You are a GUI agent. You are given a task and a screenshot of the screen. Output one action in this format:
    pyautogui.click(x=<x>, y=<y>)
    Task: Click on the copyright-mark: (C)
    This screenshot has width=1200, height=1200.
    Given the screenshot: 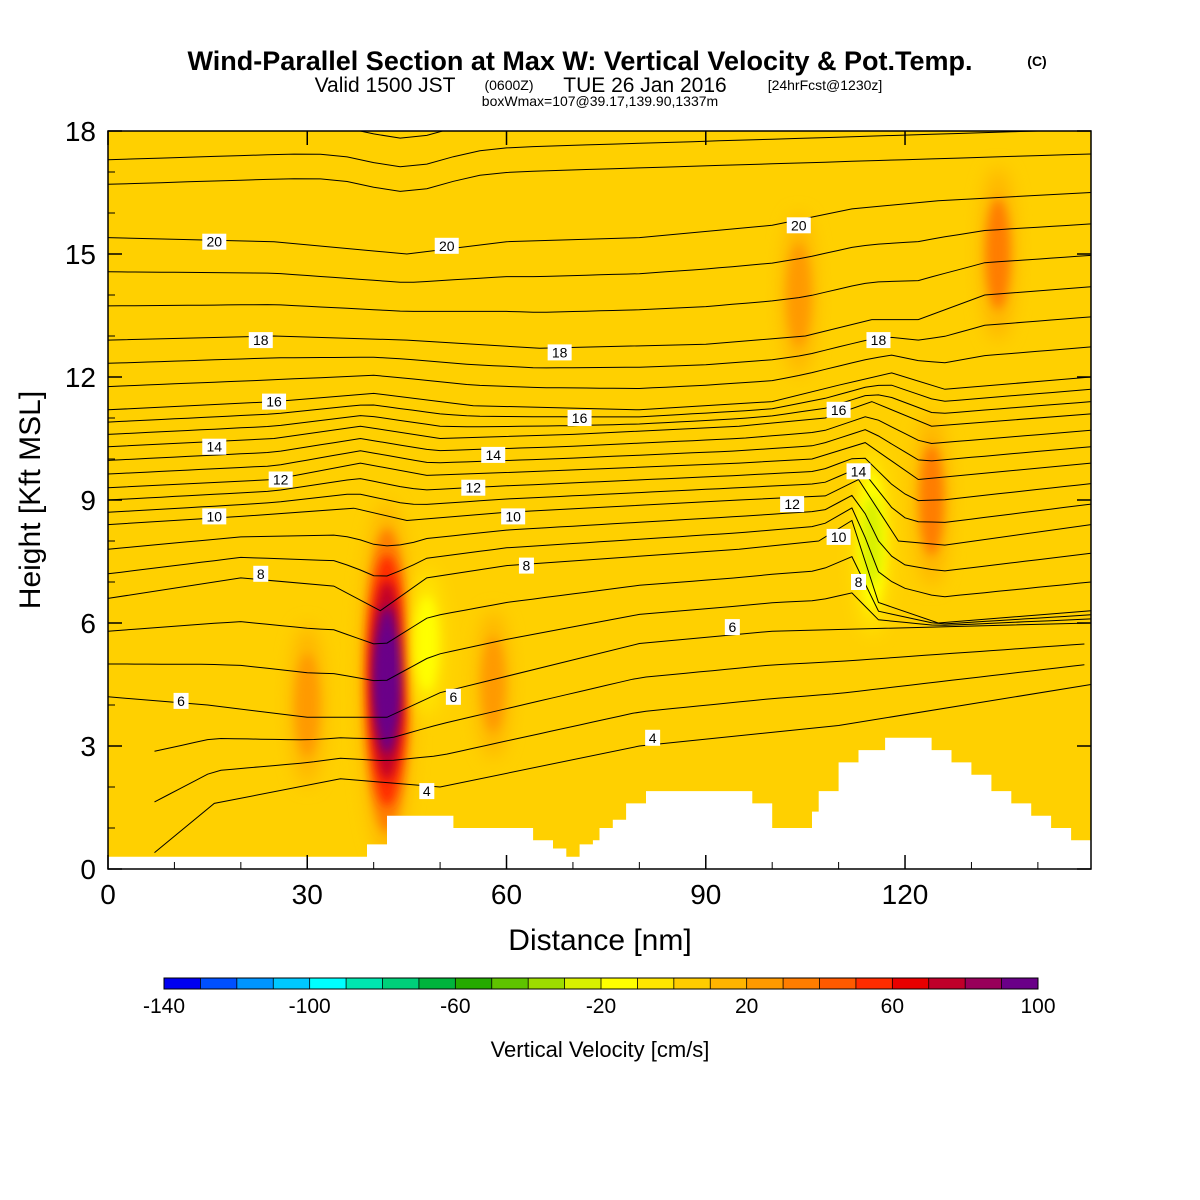 What is the action you would take?
    pyautogui.click(x=1036, y=61)
    